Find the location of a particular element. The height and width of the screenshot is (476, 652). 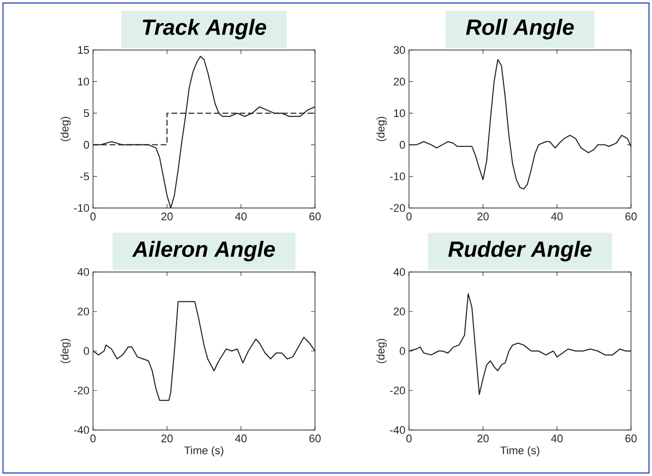

y-tick-label: -5 is located at coordinates (84, 176).